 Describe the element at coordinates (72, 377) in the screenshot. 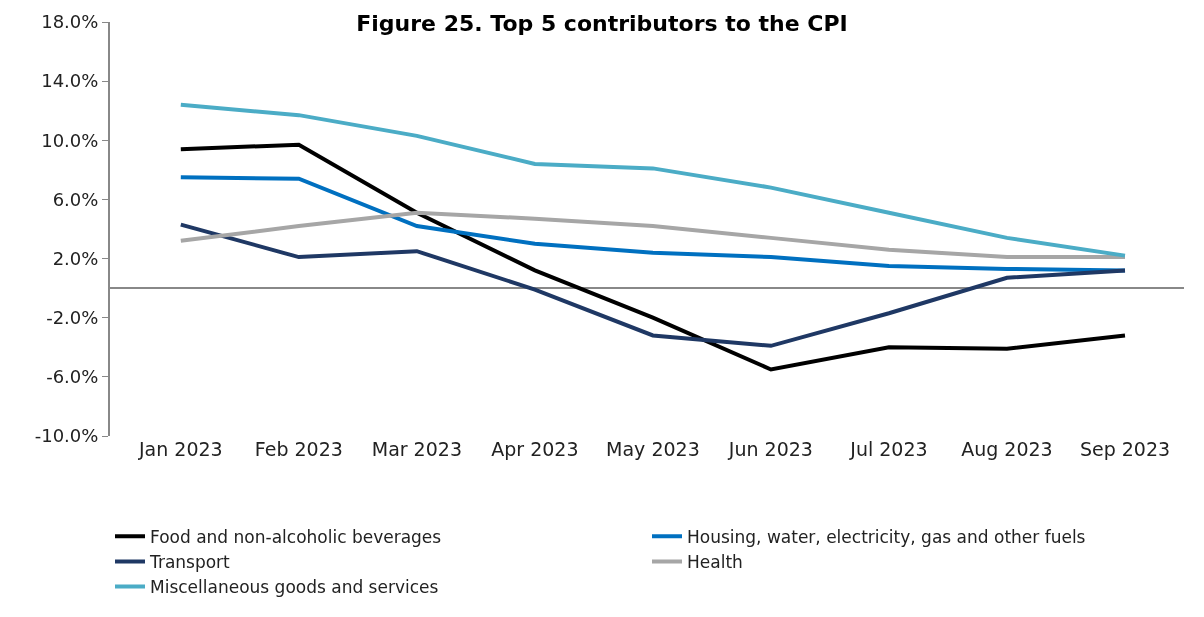

I see `y-tick-label: -6.0%` at that location.